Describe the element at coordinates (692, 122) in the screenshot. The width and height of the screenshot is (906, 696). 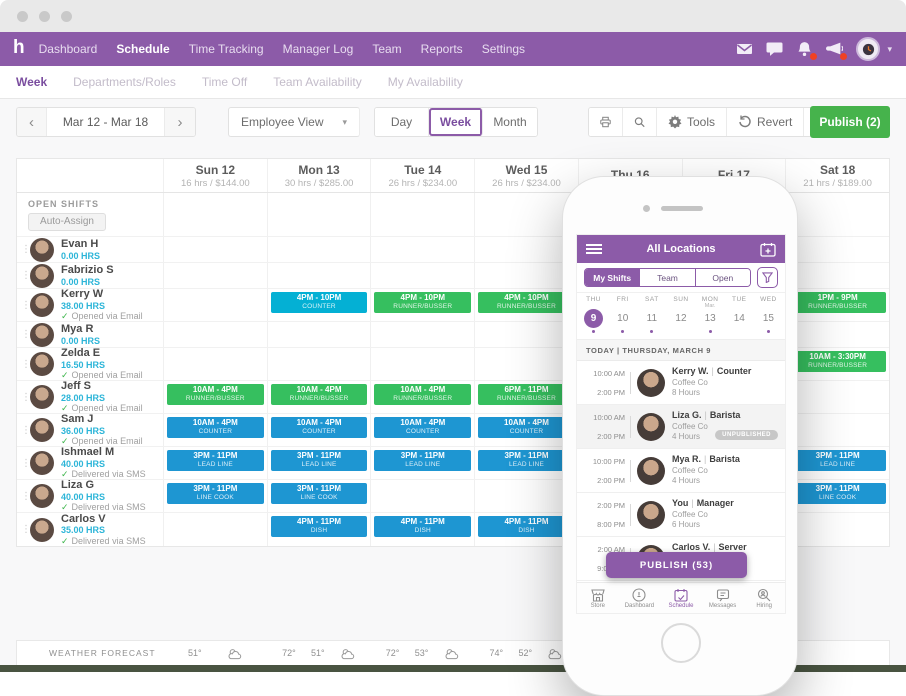
I see `tools-button: Tools` at that location.